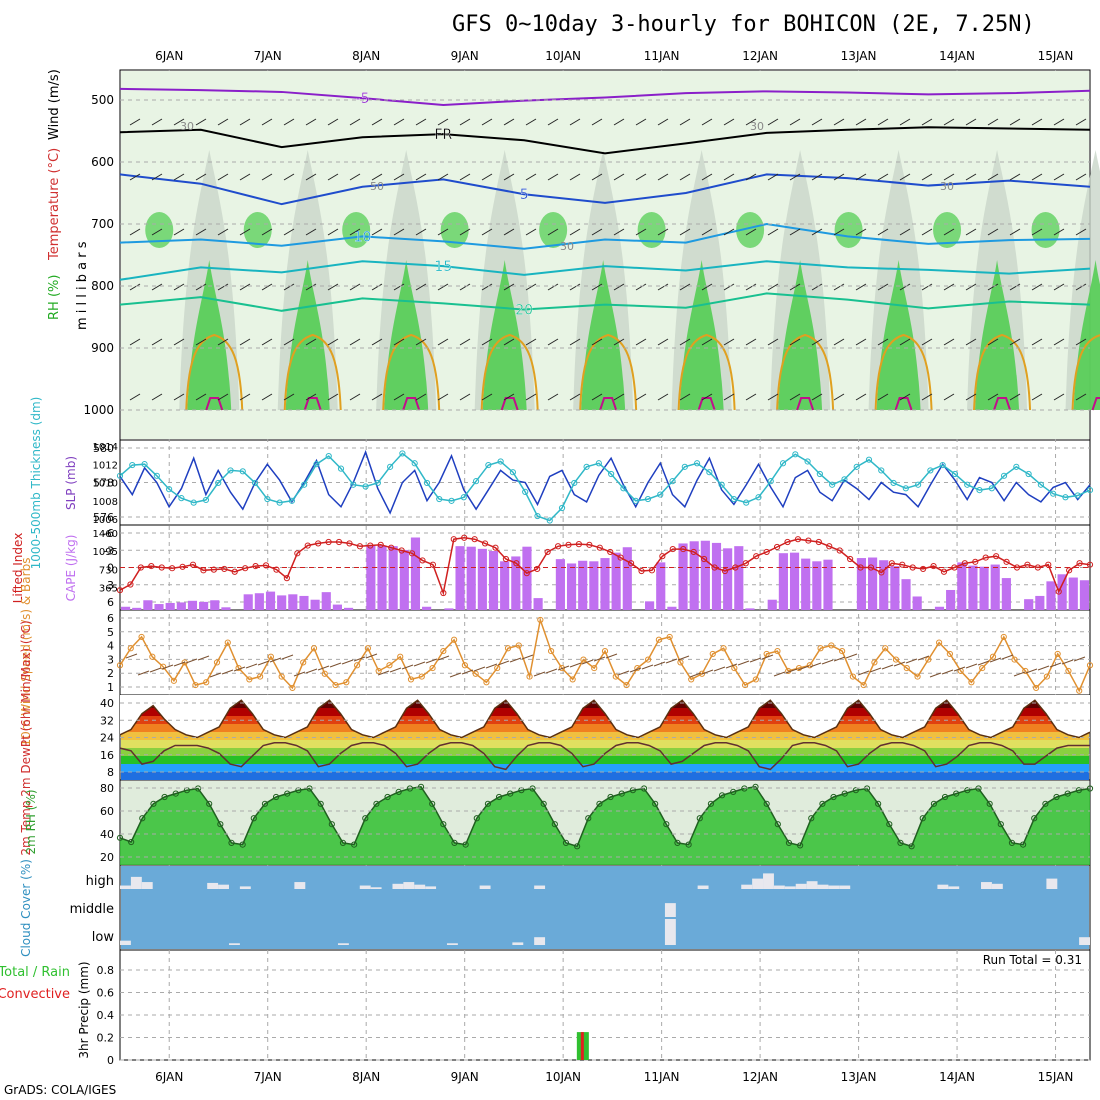 This screenshot has width=1100, height=1100. What do you see at coordinates (110, 602) in the screenshot?
I see `y-tick: 6` at bounding box center [110, 602].